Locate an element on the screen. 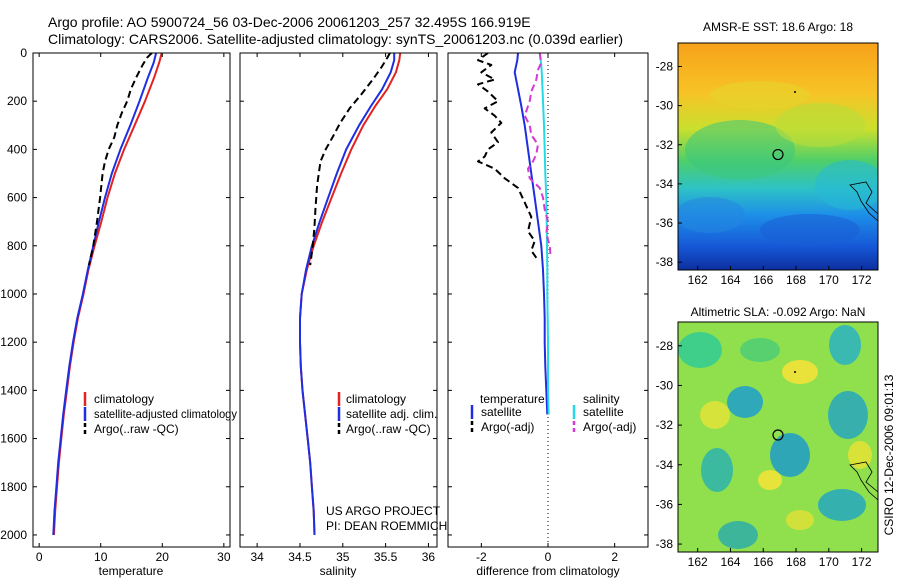 Image resolution: width=900 pixels, height=580 pixels. salinity-xtick-label: 34 is located at coordinates (257, 557).